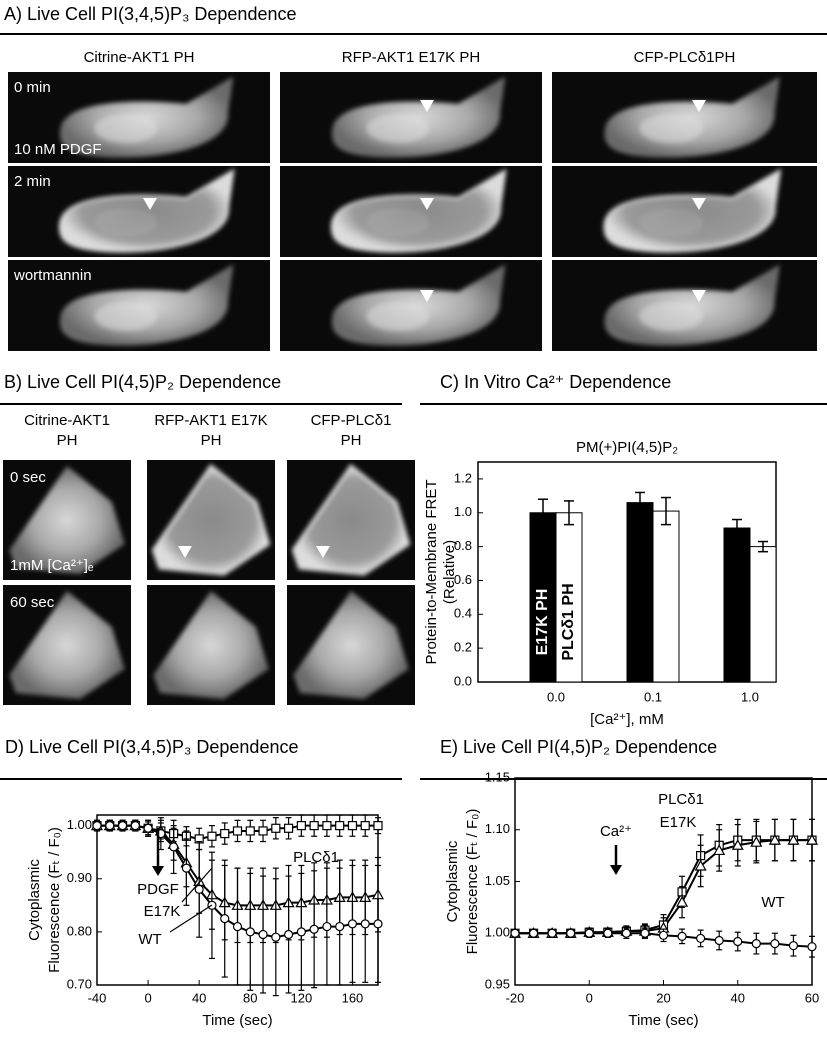 The image size is (827, 1050). I want to click on y-tick-label: 1.10, so click(497, 828).